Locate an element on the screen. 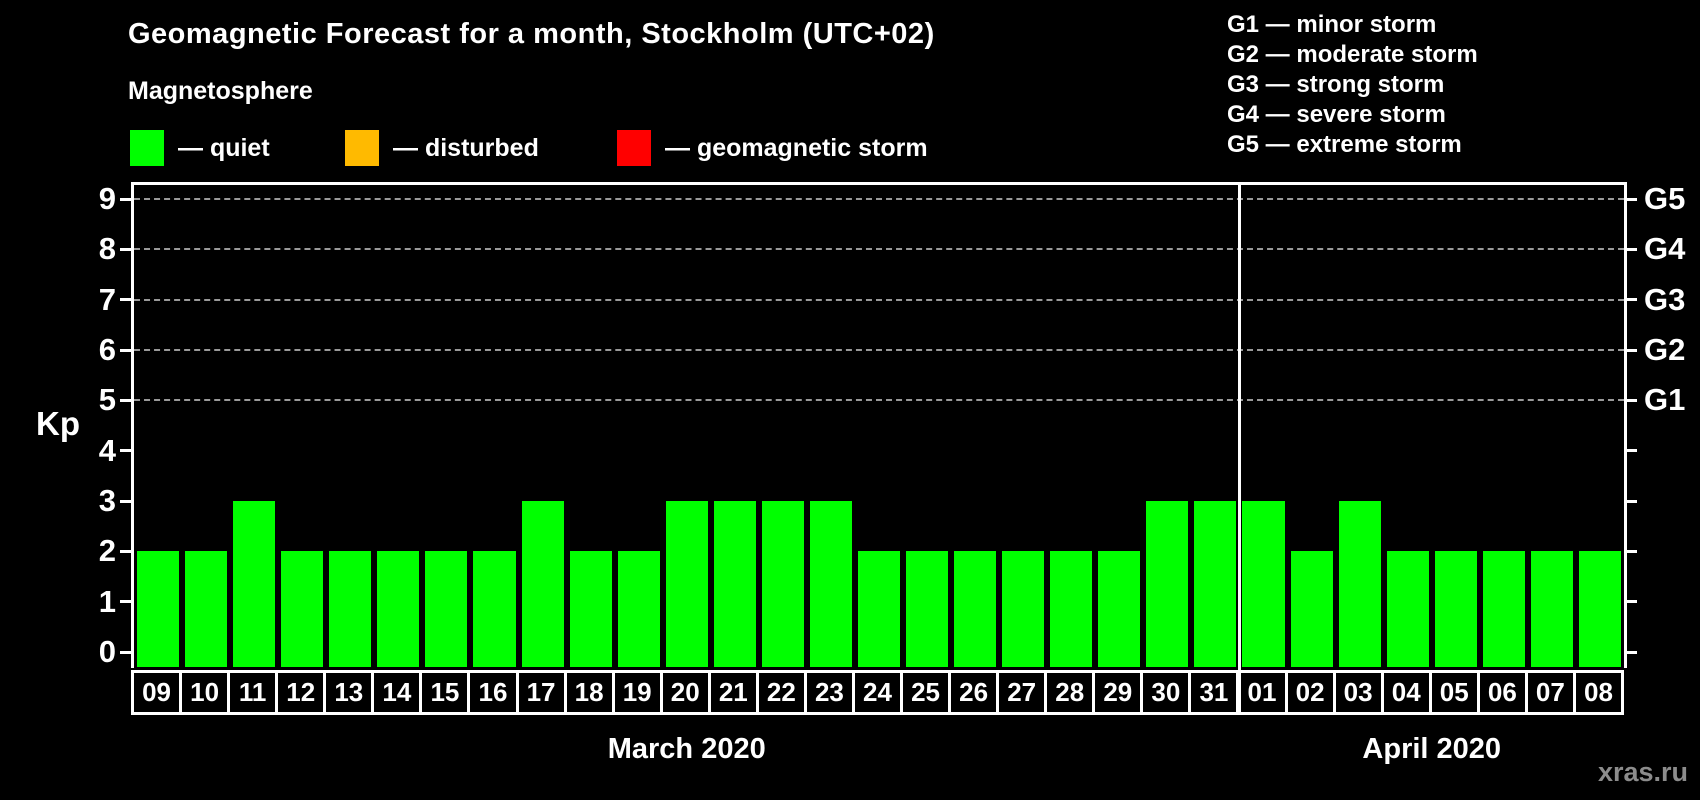 This screenshot has height=800, width=1700. date-cell: 10 is located at coordinates (205, 692).